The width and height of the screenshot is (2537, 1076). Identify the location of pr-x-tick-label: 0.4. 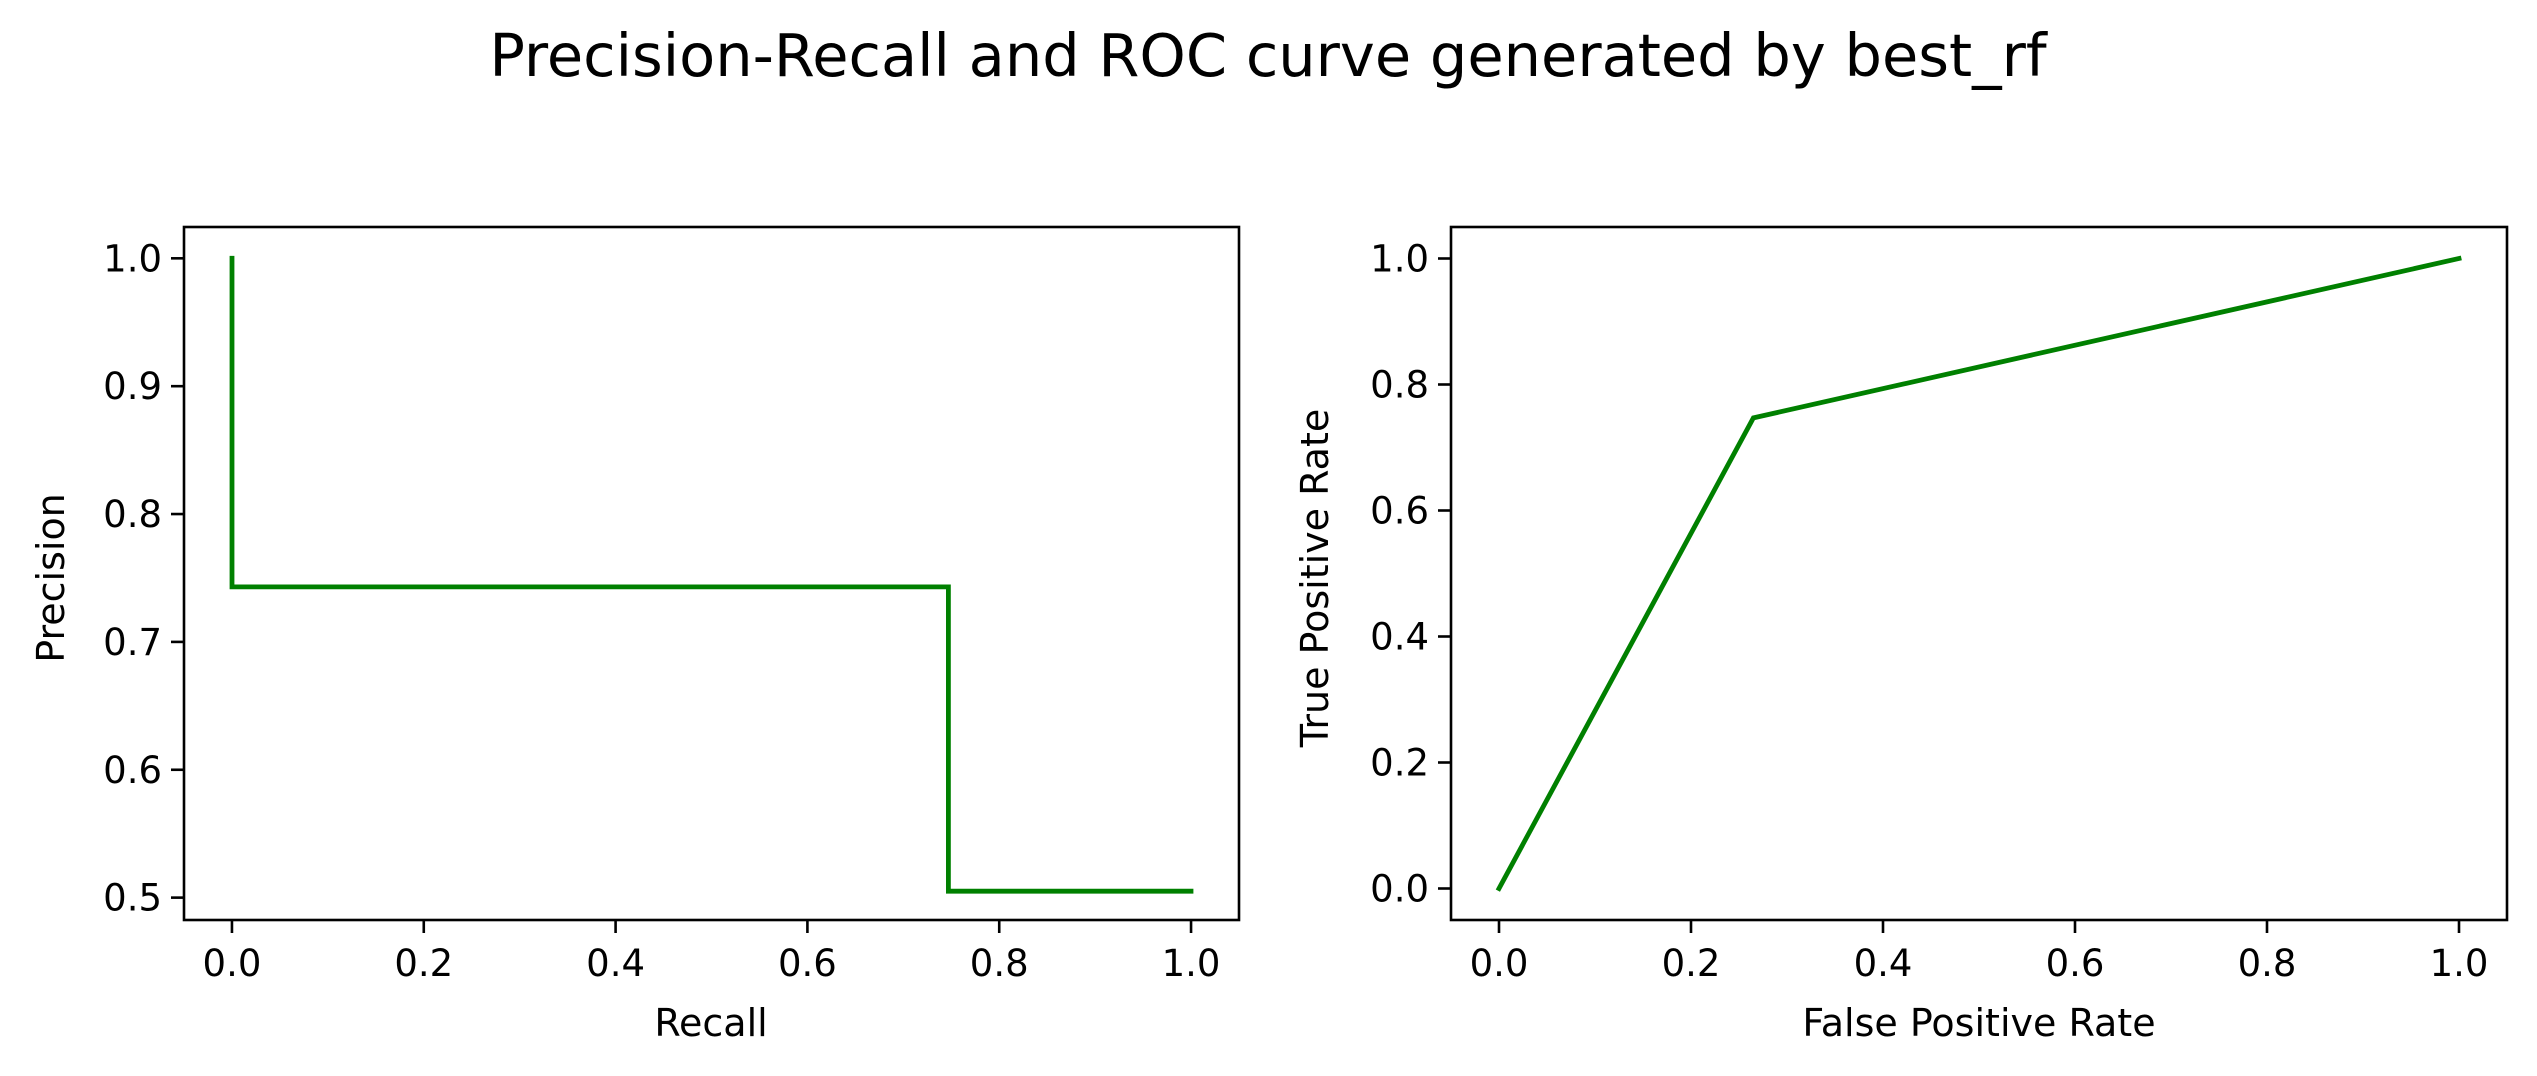
(615, 963).